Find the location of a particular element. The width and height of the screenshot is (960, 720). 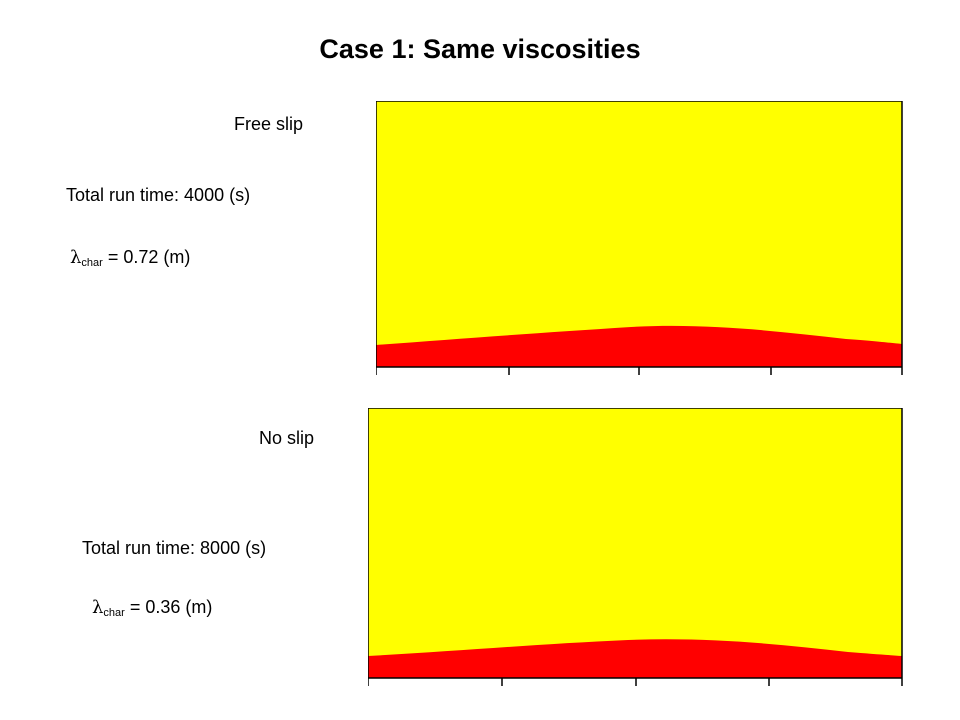

page-title: Case 1: Same viscosities is located at coordinates (480, 49).